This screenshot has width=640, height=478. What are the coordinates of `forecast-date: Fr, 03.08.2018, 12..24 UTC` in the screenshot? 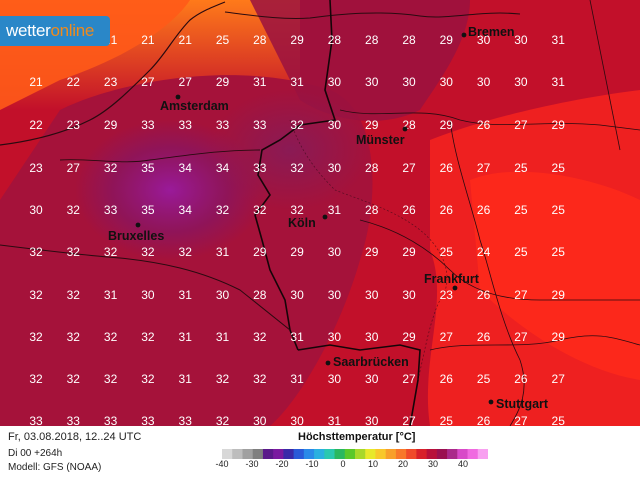 It's located at (75, 437).